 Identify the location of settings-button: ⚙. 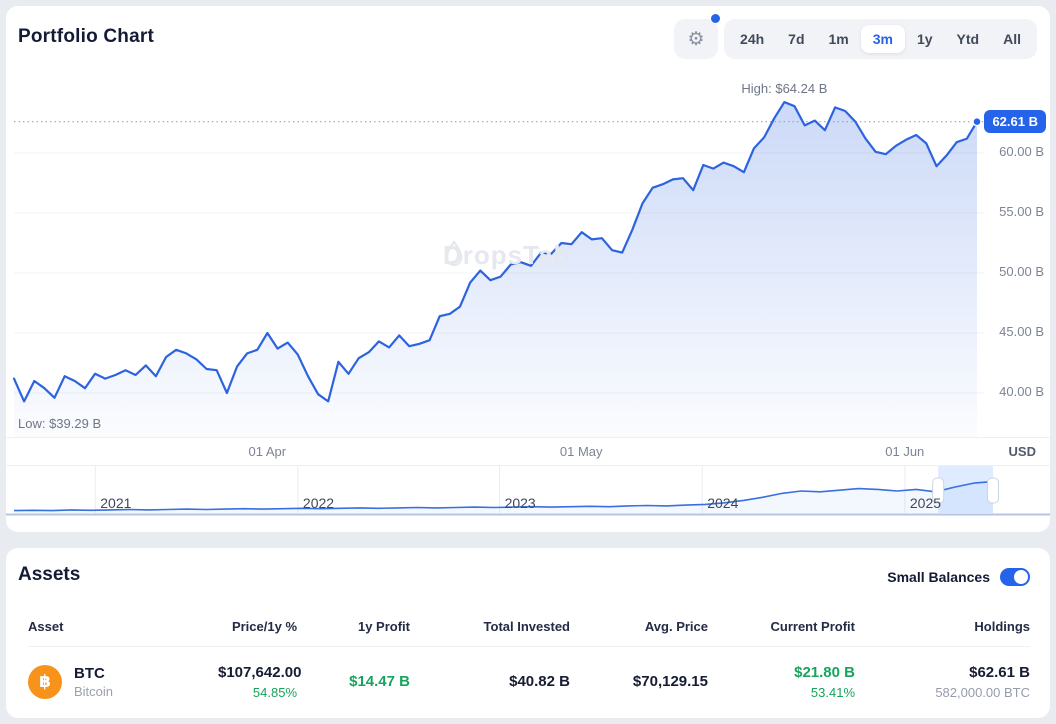
(697, 36).